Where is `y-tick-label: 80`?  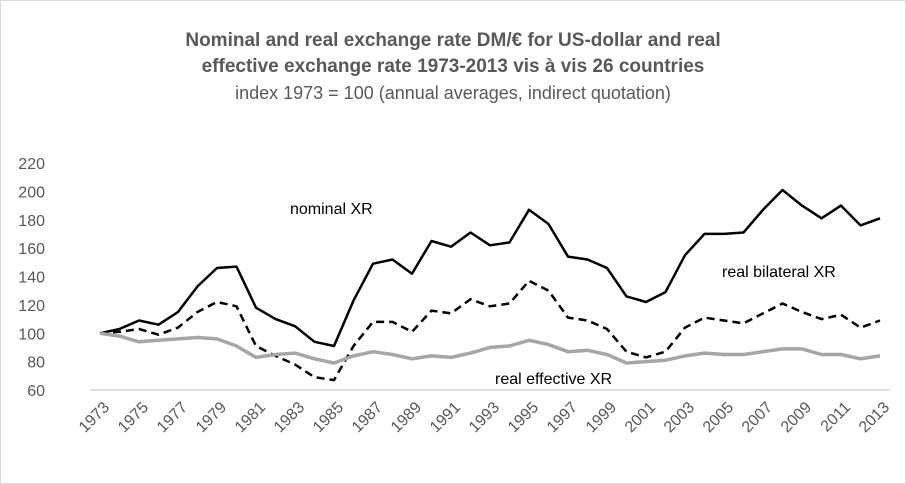 y-tick-label: 80 is located at coordinates (36, 363).